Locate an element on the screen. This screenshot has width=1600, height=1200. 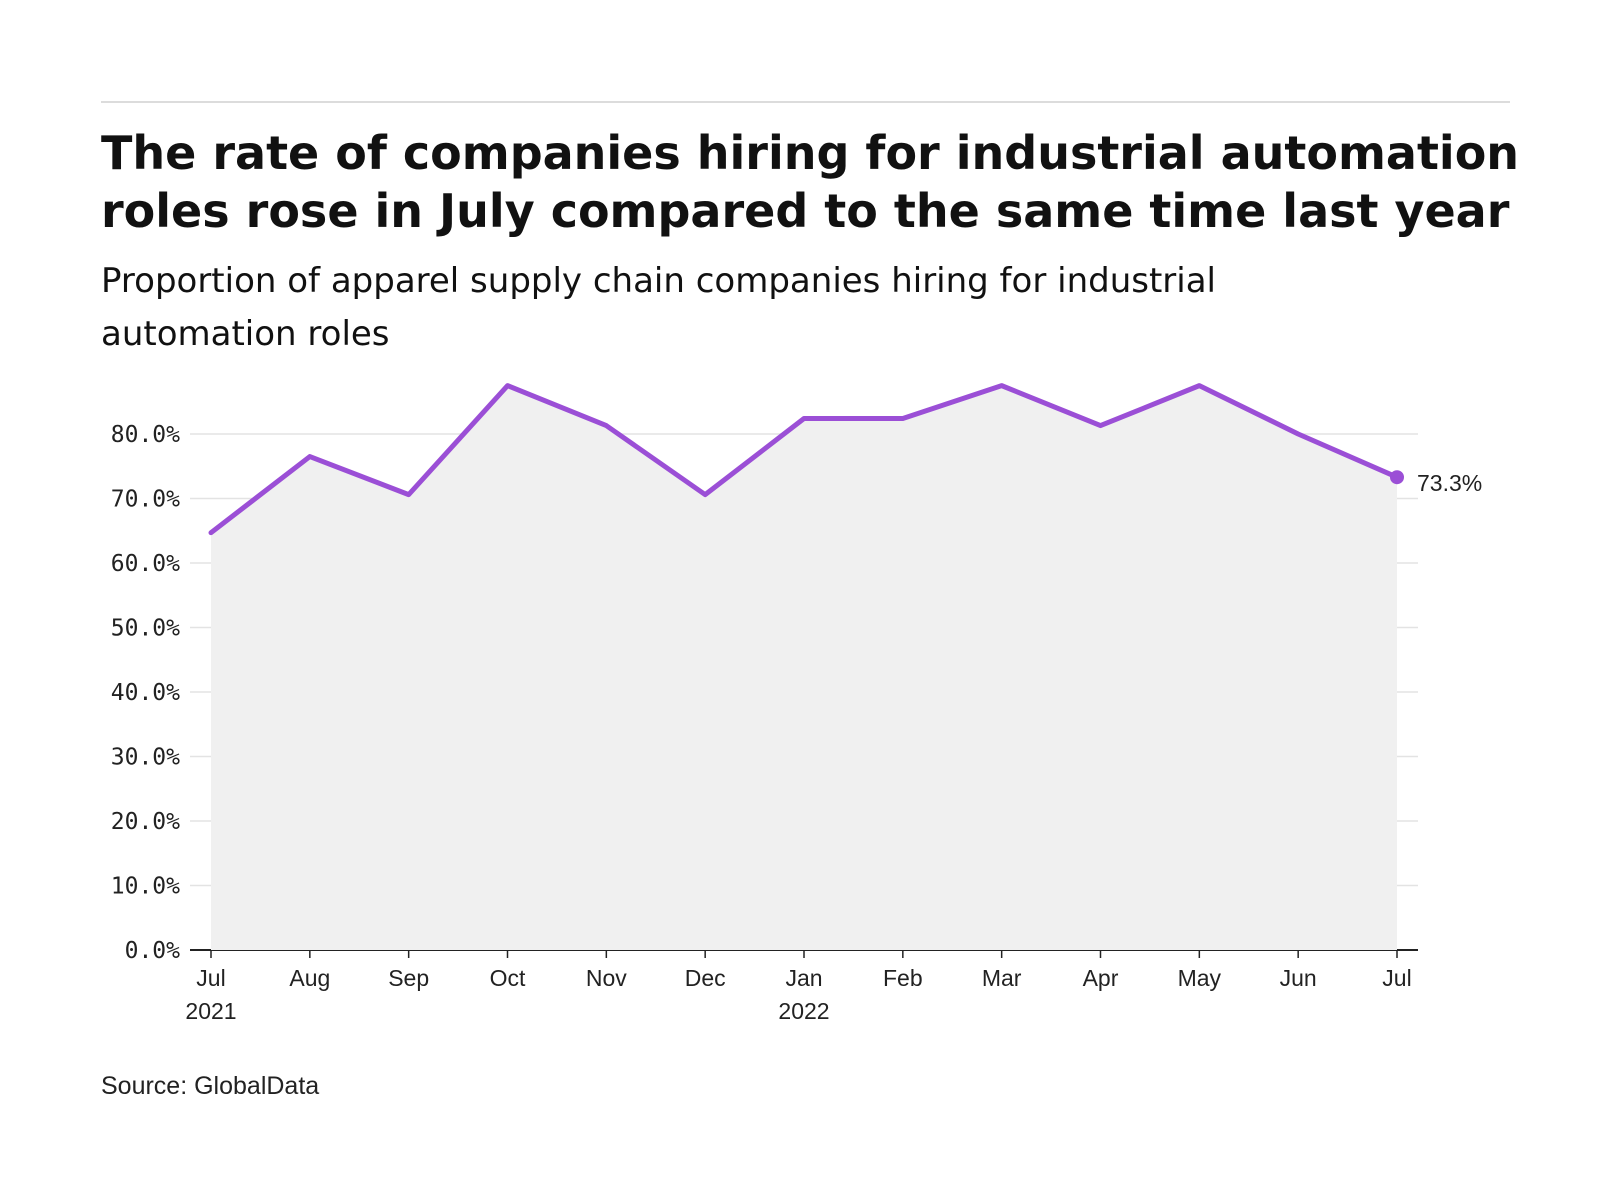
x-tick-label: Oct is located at coordinates (508, 978).